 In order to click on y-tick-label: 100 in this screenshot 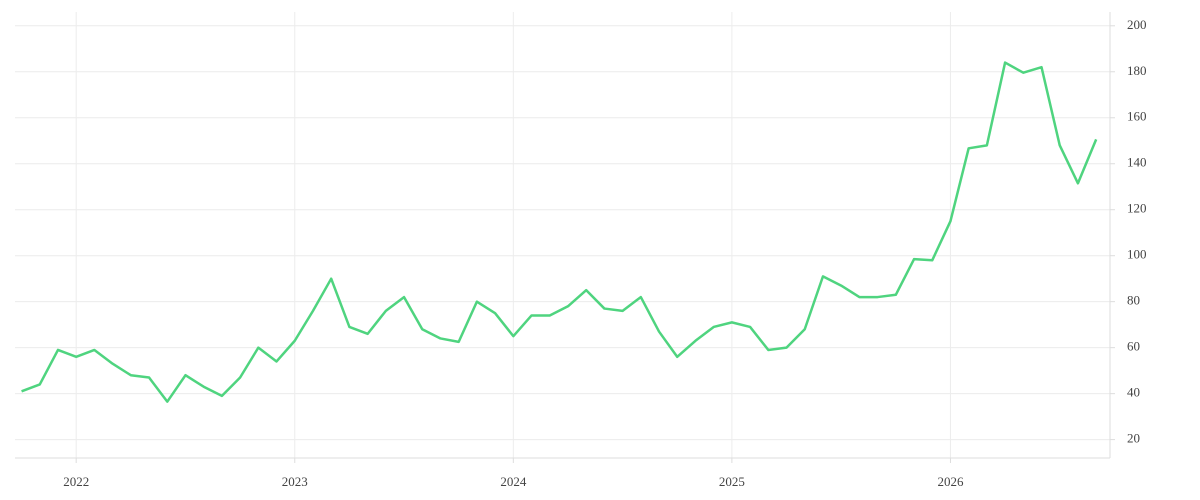, I will do `click(1137, 254)`.